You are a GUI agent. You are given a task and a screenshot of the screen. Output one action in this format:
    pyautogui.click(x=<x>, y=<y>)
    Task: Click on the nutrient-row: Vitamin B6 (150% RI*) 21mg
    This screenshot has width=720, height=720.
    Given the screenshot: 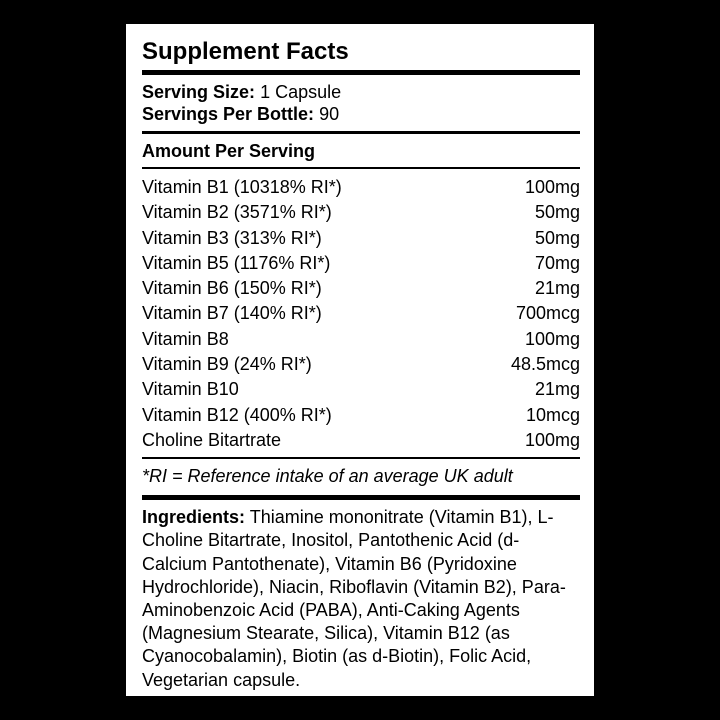 What is the action you would take?
    pyautogui.click(x=361, y=288)
    